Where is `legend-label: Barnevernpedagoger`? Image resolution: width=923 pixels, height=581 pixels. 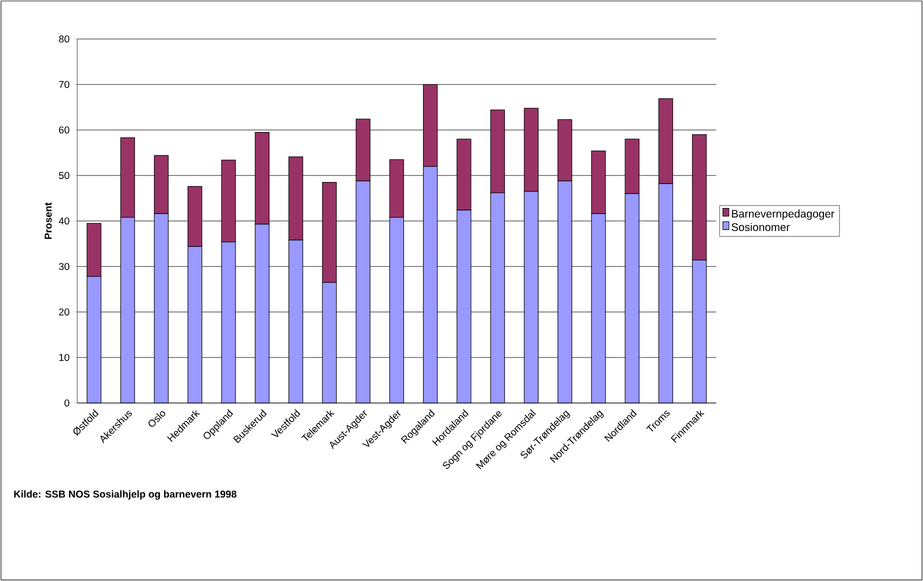 legend-label: Barnevernpedagoger is located at coordinates (783, 215).